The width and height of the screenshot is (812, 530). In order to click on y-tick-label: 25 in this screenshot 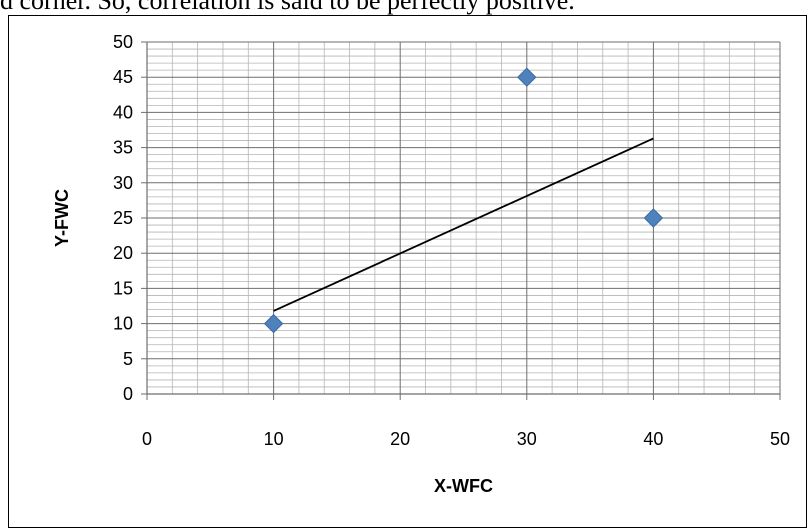, I will do `click(123, 218)`.